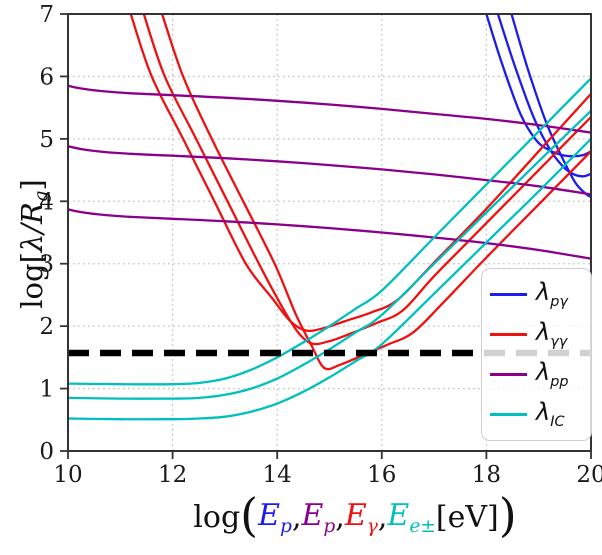  Describe the element at coordinates (550, 413) in the screenshot. I see `legend-label-lambda-IC: λIC` at that location.